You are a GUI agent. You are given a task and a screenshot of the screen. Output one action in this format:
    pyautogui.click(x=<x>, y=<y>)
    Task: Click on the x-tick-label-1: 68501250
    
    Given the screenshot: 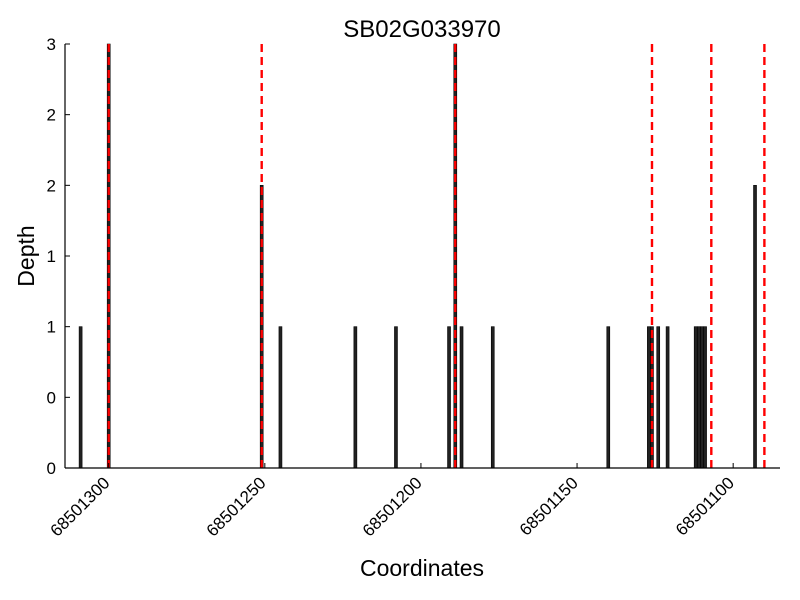 What is the action you would take?
    pyautogui.click(x=236, y=506)
    